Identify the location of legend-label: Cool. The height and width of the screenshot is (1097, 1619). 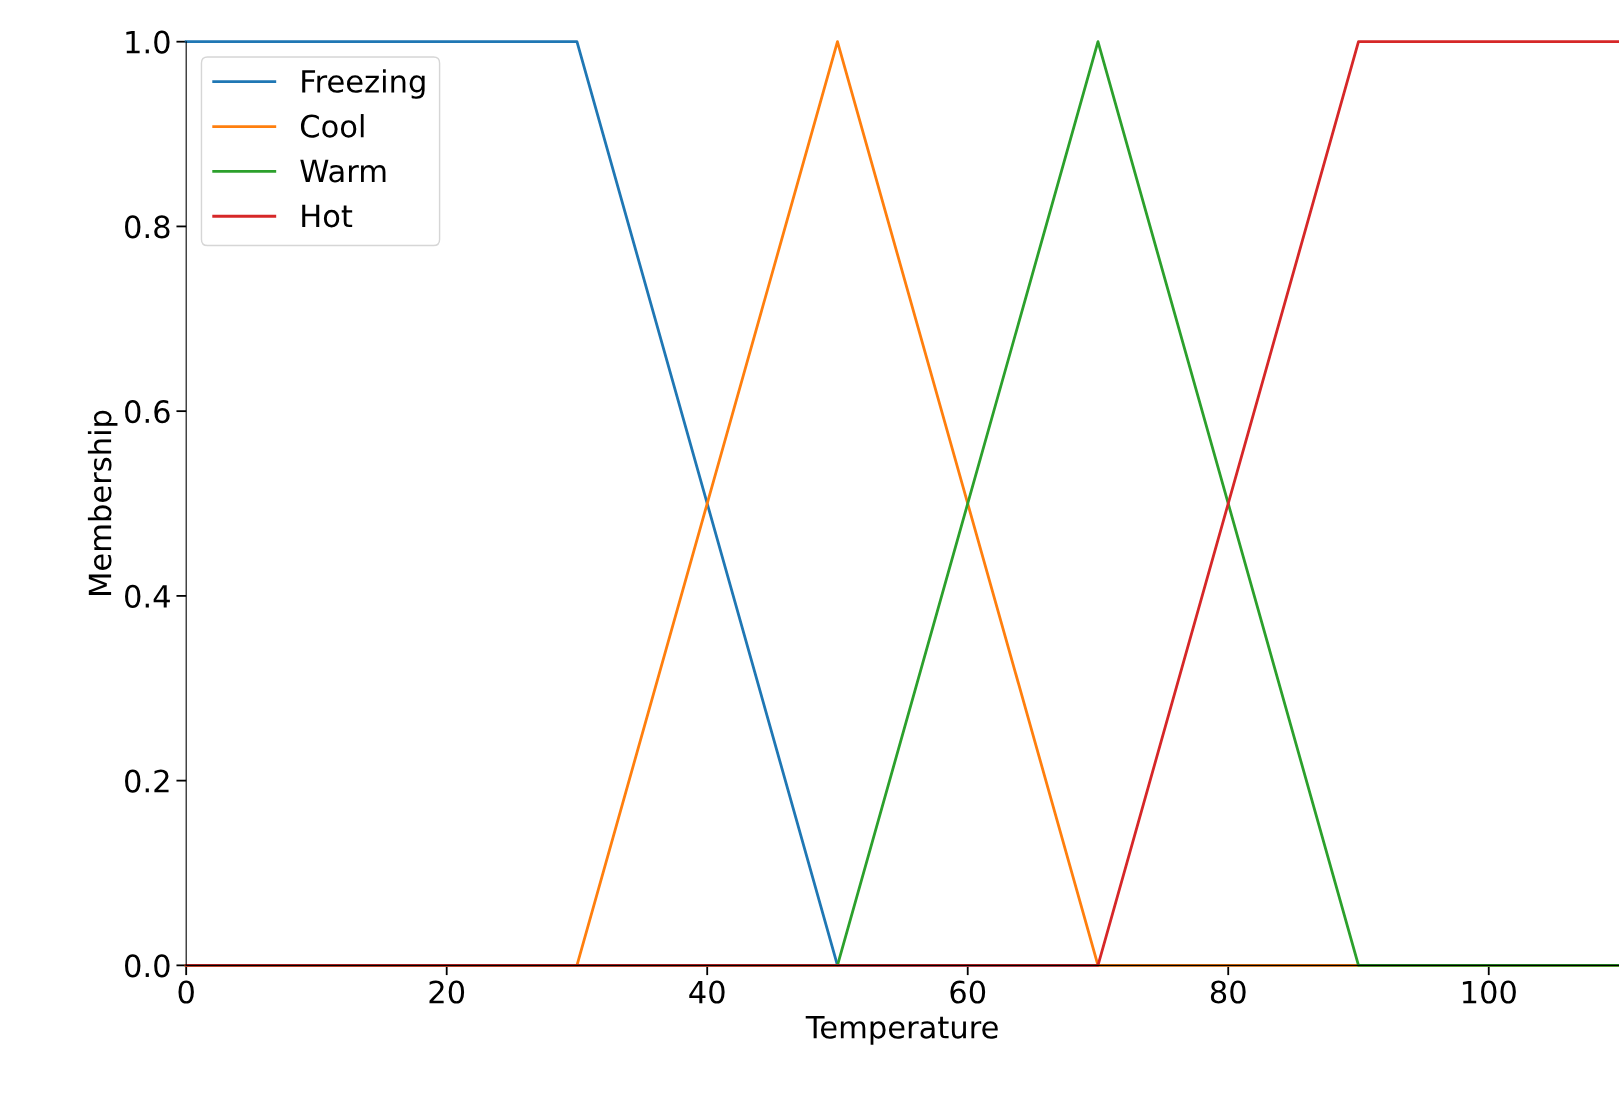
(332, 126).